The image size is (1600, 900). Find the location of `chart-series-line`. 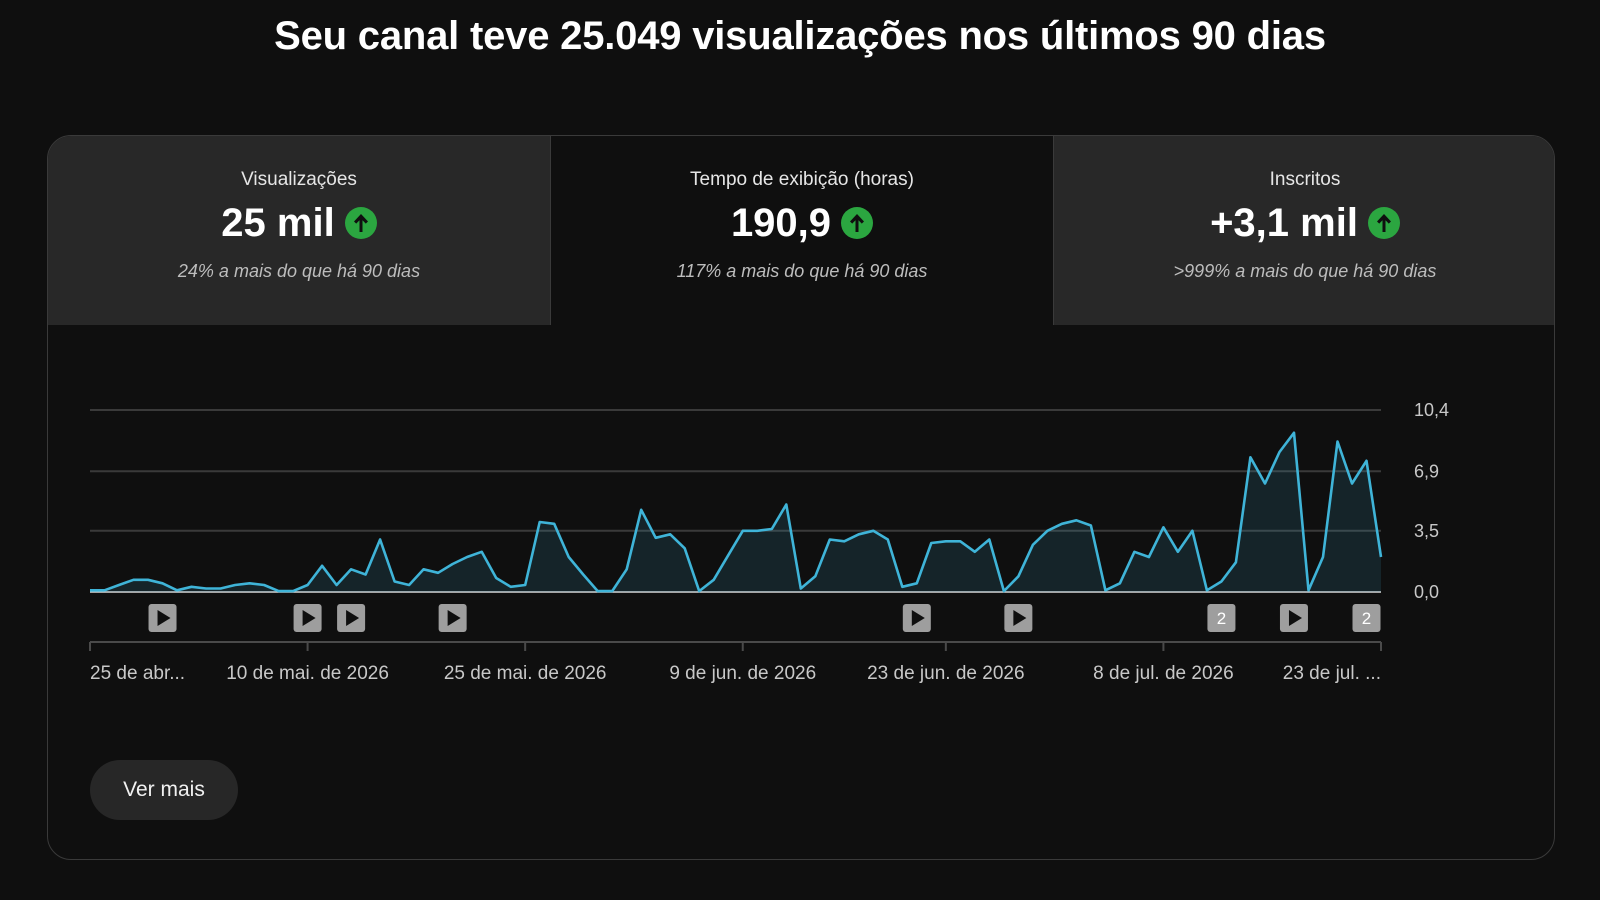

chart-series-line is located at coordinates (736, 512).